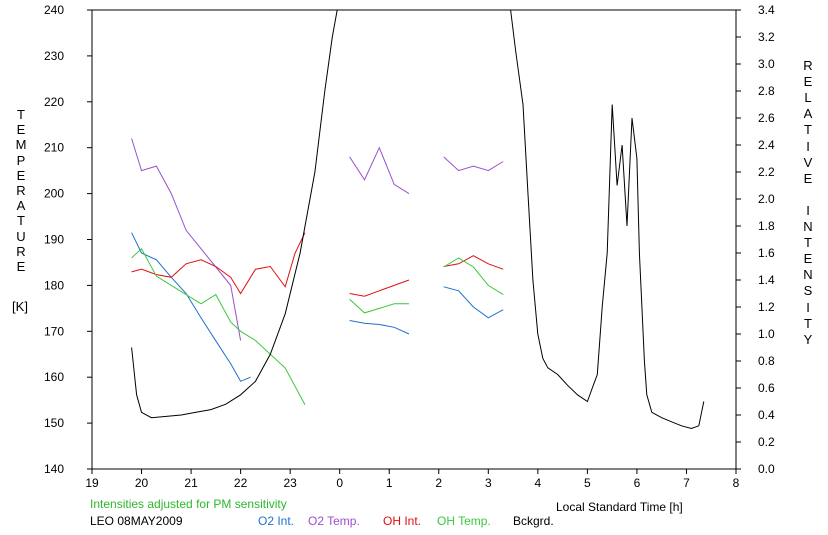 This screenshot has width=828, height=535. Describe the element at coordinates (533, 521) in the screenshot. I see `legend-item: Bckgrd.` at that location.